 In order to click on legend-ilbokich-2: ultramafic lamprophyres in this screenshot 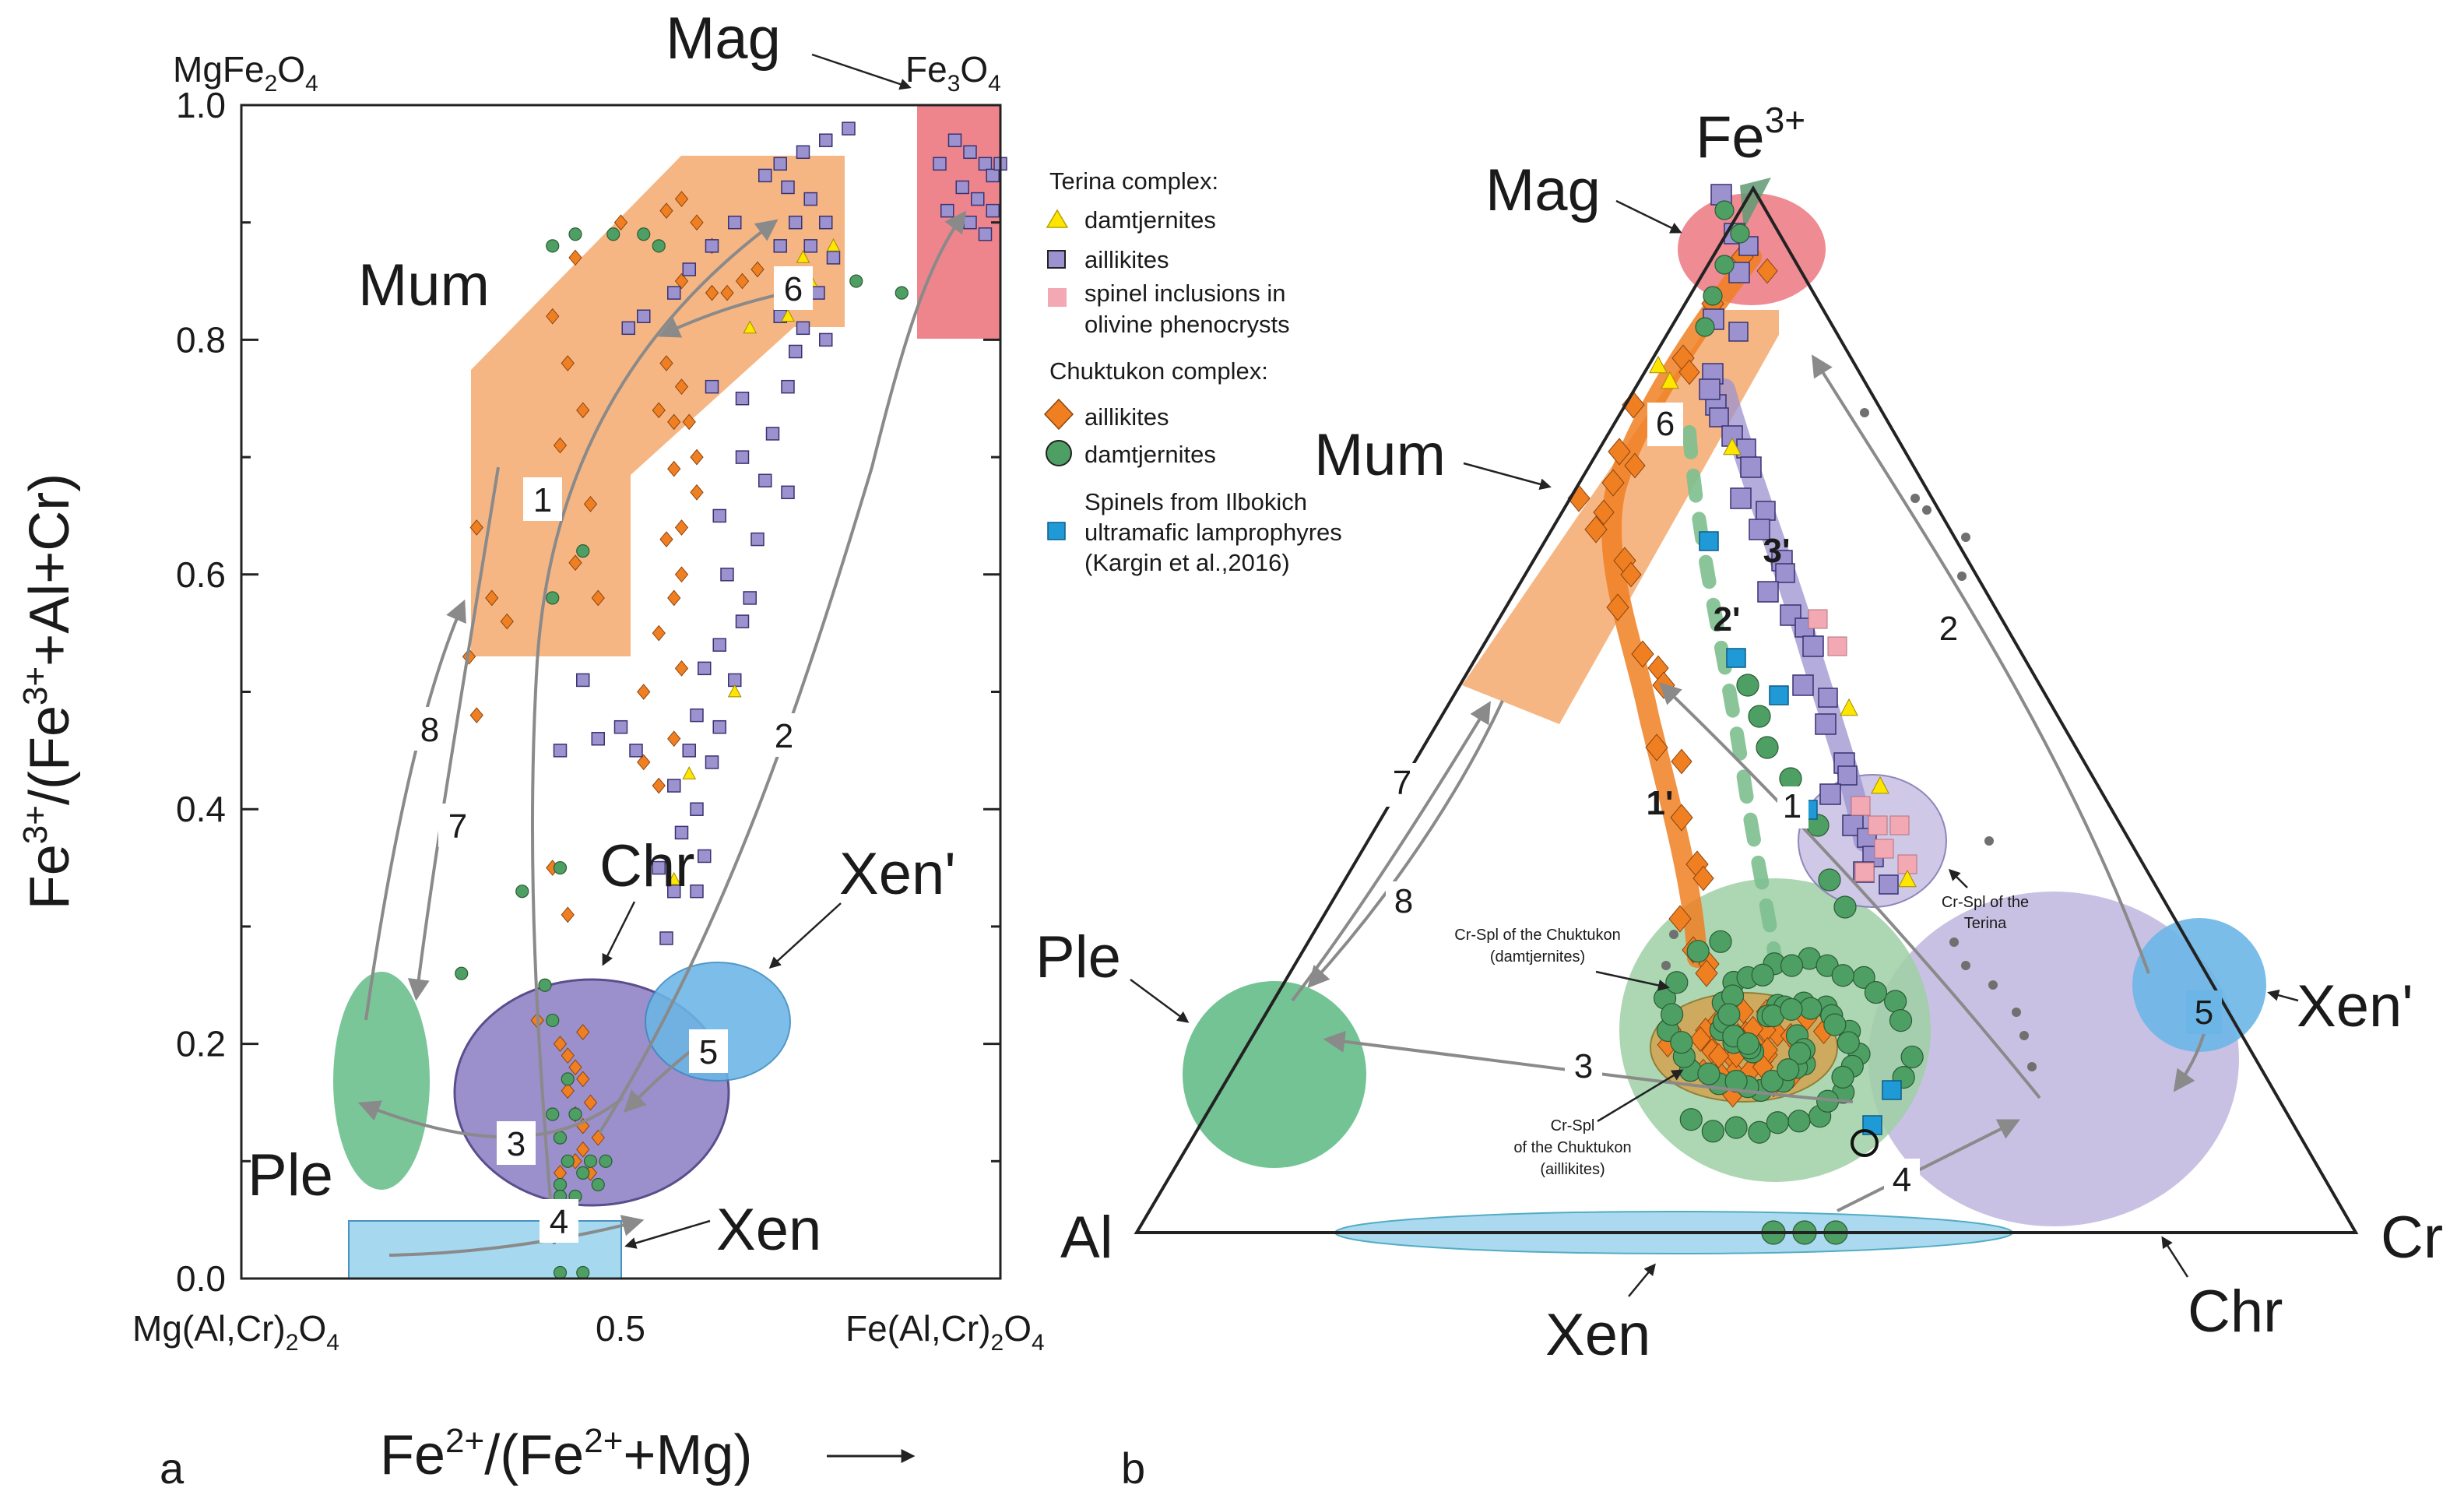, I will do `click(1213, 532)`.